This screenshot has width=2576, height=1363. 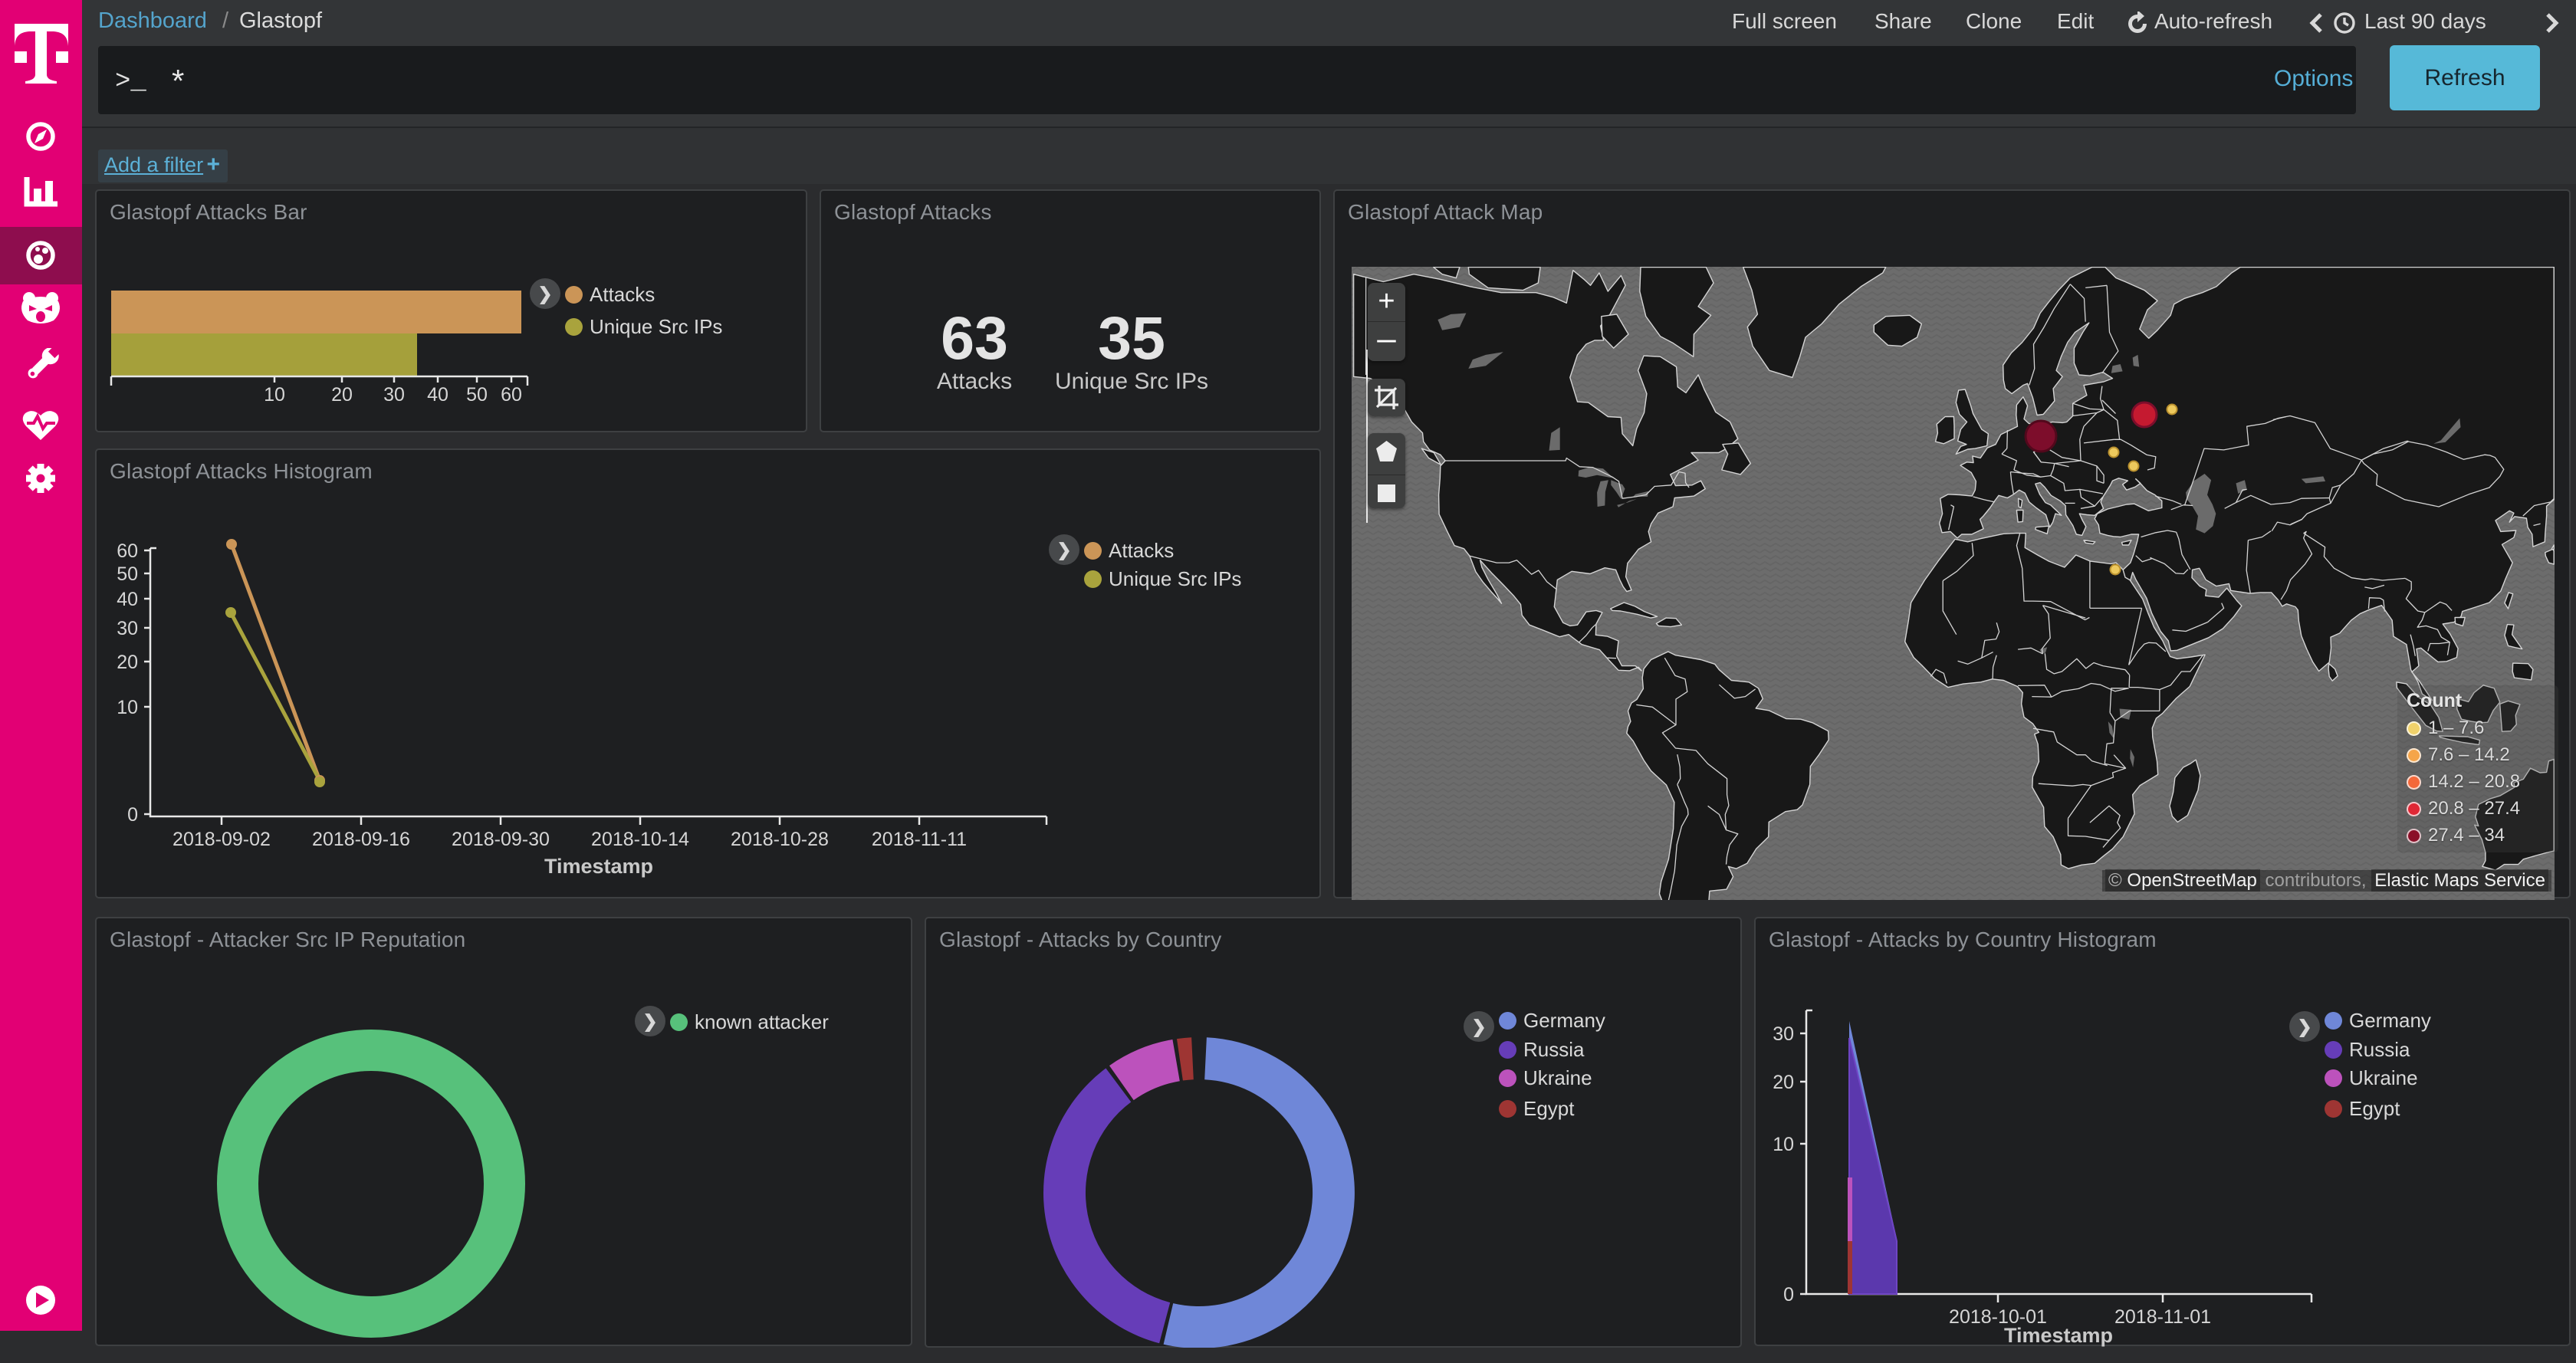 What do you see at coordinates (222, 840) in the screenshot?
I see `svg-text: 2018-09-02` at bounding box center [222, 840].